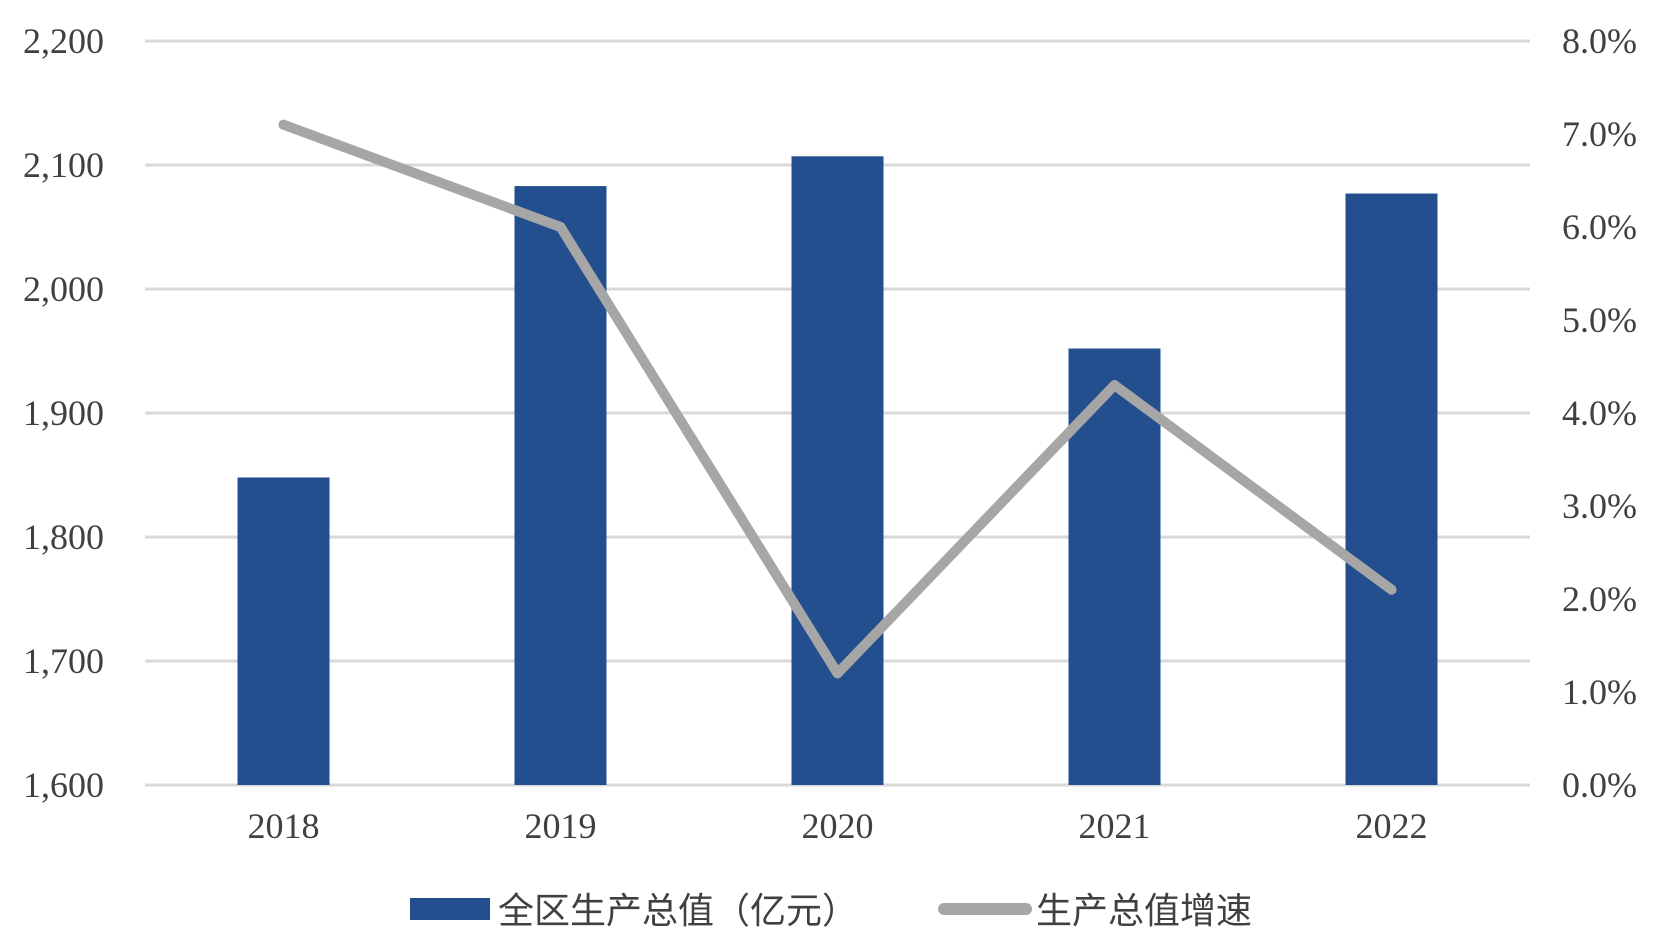  I want to click on legend: 全区生产总值（亿元） 生产总值增速, so click(831, 911).